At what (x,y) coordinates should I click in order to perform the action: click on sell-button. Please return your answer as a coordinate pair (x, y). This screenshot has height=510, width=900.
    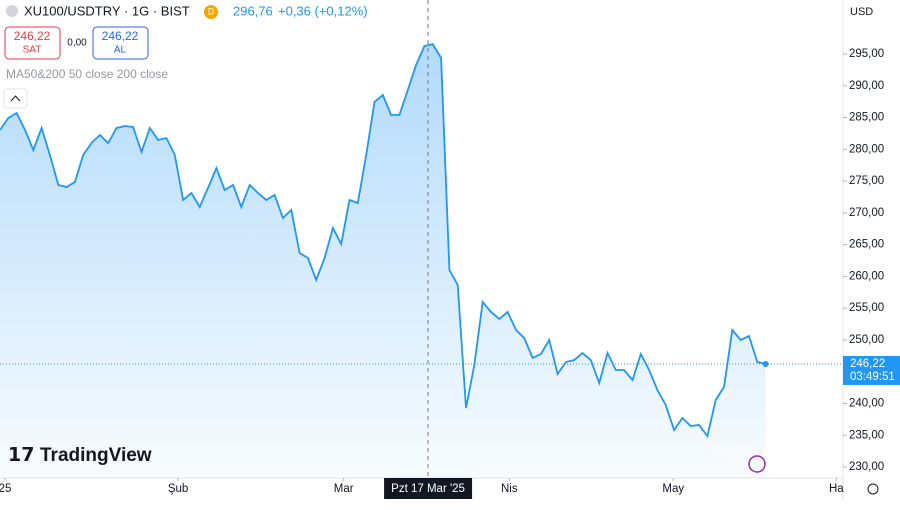
    Looking at the image, I should click on (32, 43).